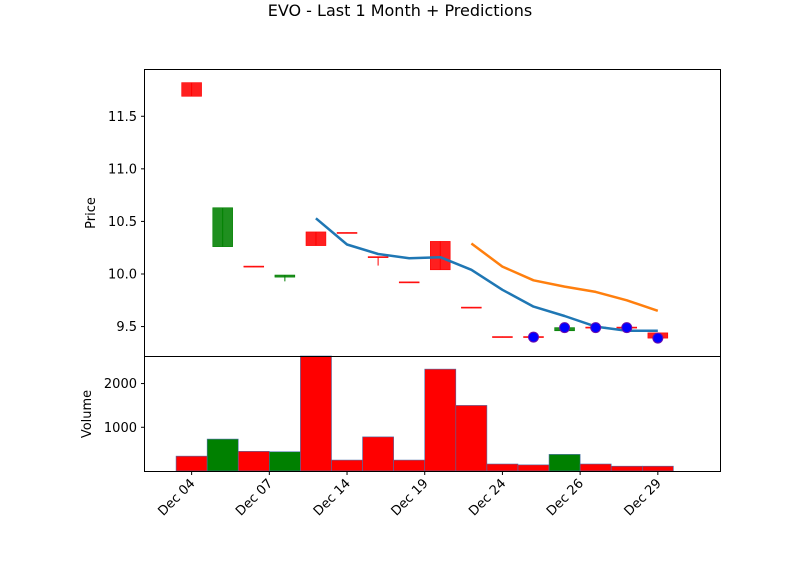  I want to click on volume-axes-frame, so click(432, 414).